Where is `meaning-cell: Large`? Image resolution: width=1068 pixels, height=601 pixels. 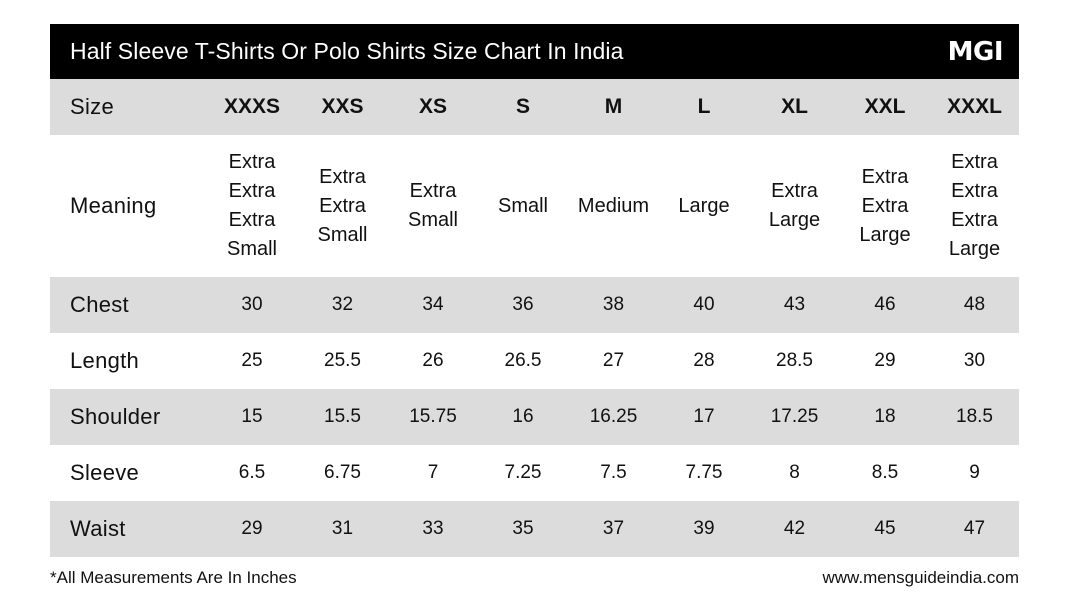 meaning-cell: Large is located at coordinates (704, 205).